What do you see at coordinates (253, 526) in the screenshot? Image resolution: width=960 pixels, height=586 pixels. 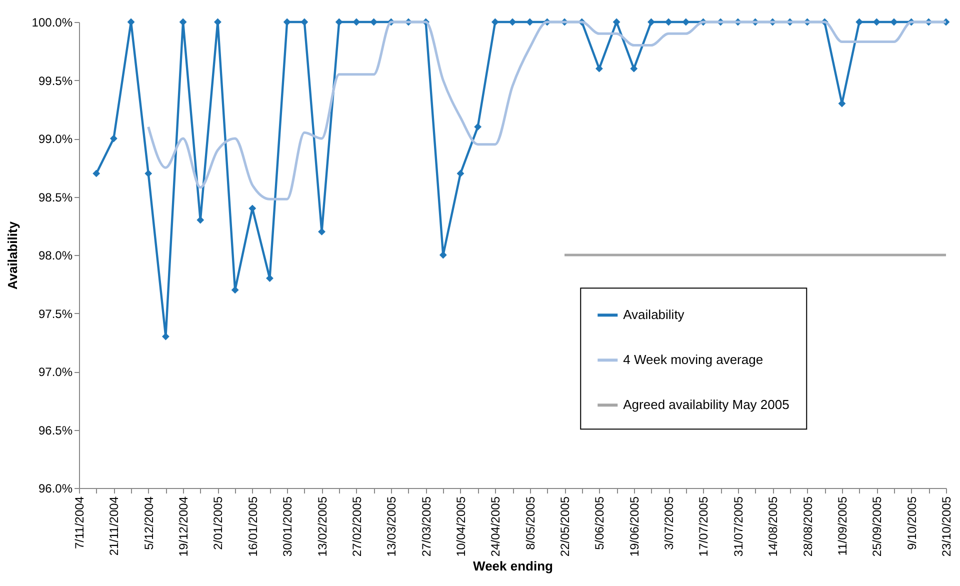 I see `x-tick-label: 16/01/2005` at bounding box center [253, 526].